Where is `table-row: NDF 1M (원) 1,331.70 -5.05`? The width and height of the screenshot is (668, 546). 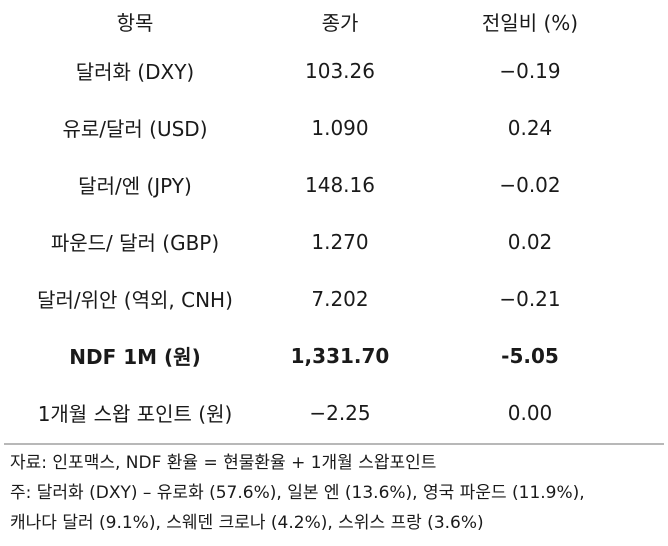
table-row: NDF 1M (원) 1,331.70 -5.05 is located at coordinates (334, 355).